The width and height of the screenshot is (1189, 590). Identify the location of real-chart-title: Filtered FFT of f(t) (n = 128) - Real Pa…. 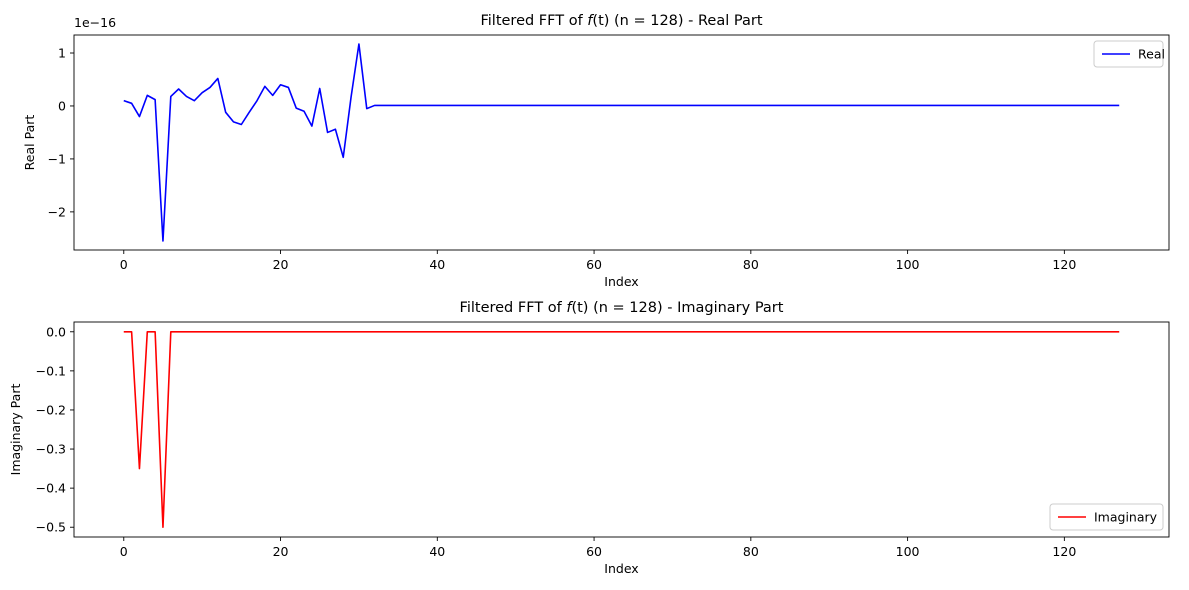
(621, 21).